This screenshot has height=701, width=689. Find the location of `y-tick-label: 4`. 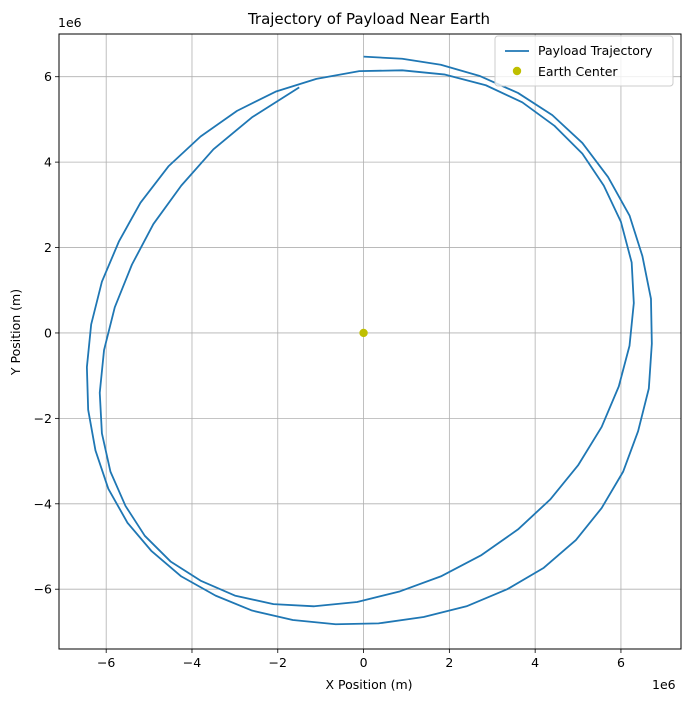

y-tick-label: 4 is located at coordinates (48, 162).